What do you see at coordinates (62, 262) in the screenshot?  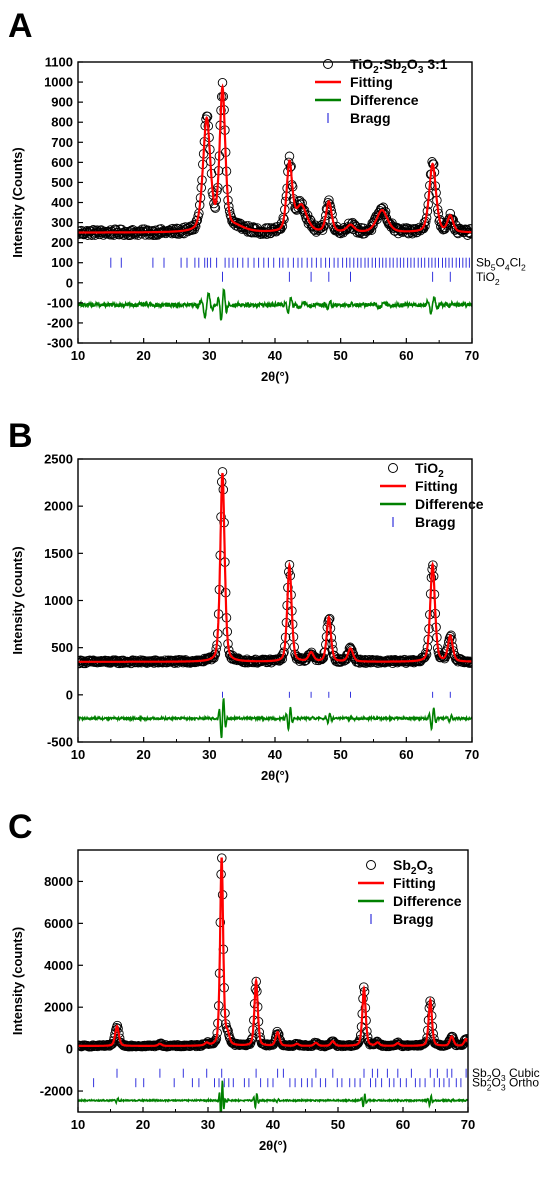 I see `y-tick-label: 100` at bounding box center [62, 262].